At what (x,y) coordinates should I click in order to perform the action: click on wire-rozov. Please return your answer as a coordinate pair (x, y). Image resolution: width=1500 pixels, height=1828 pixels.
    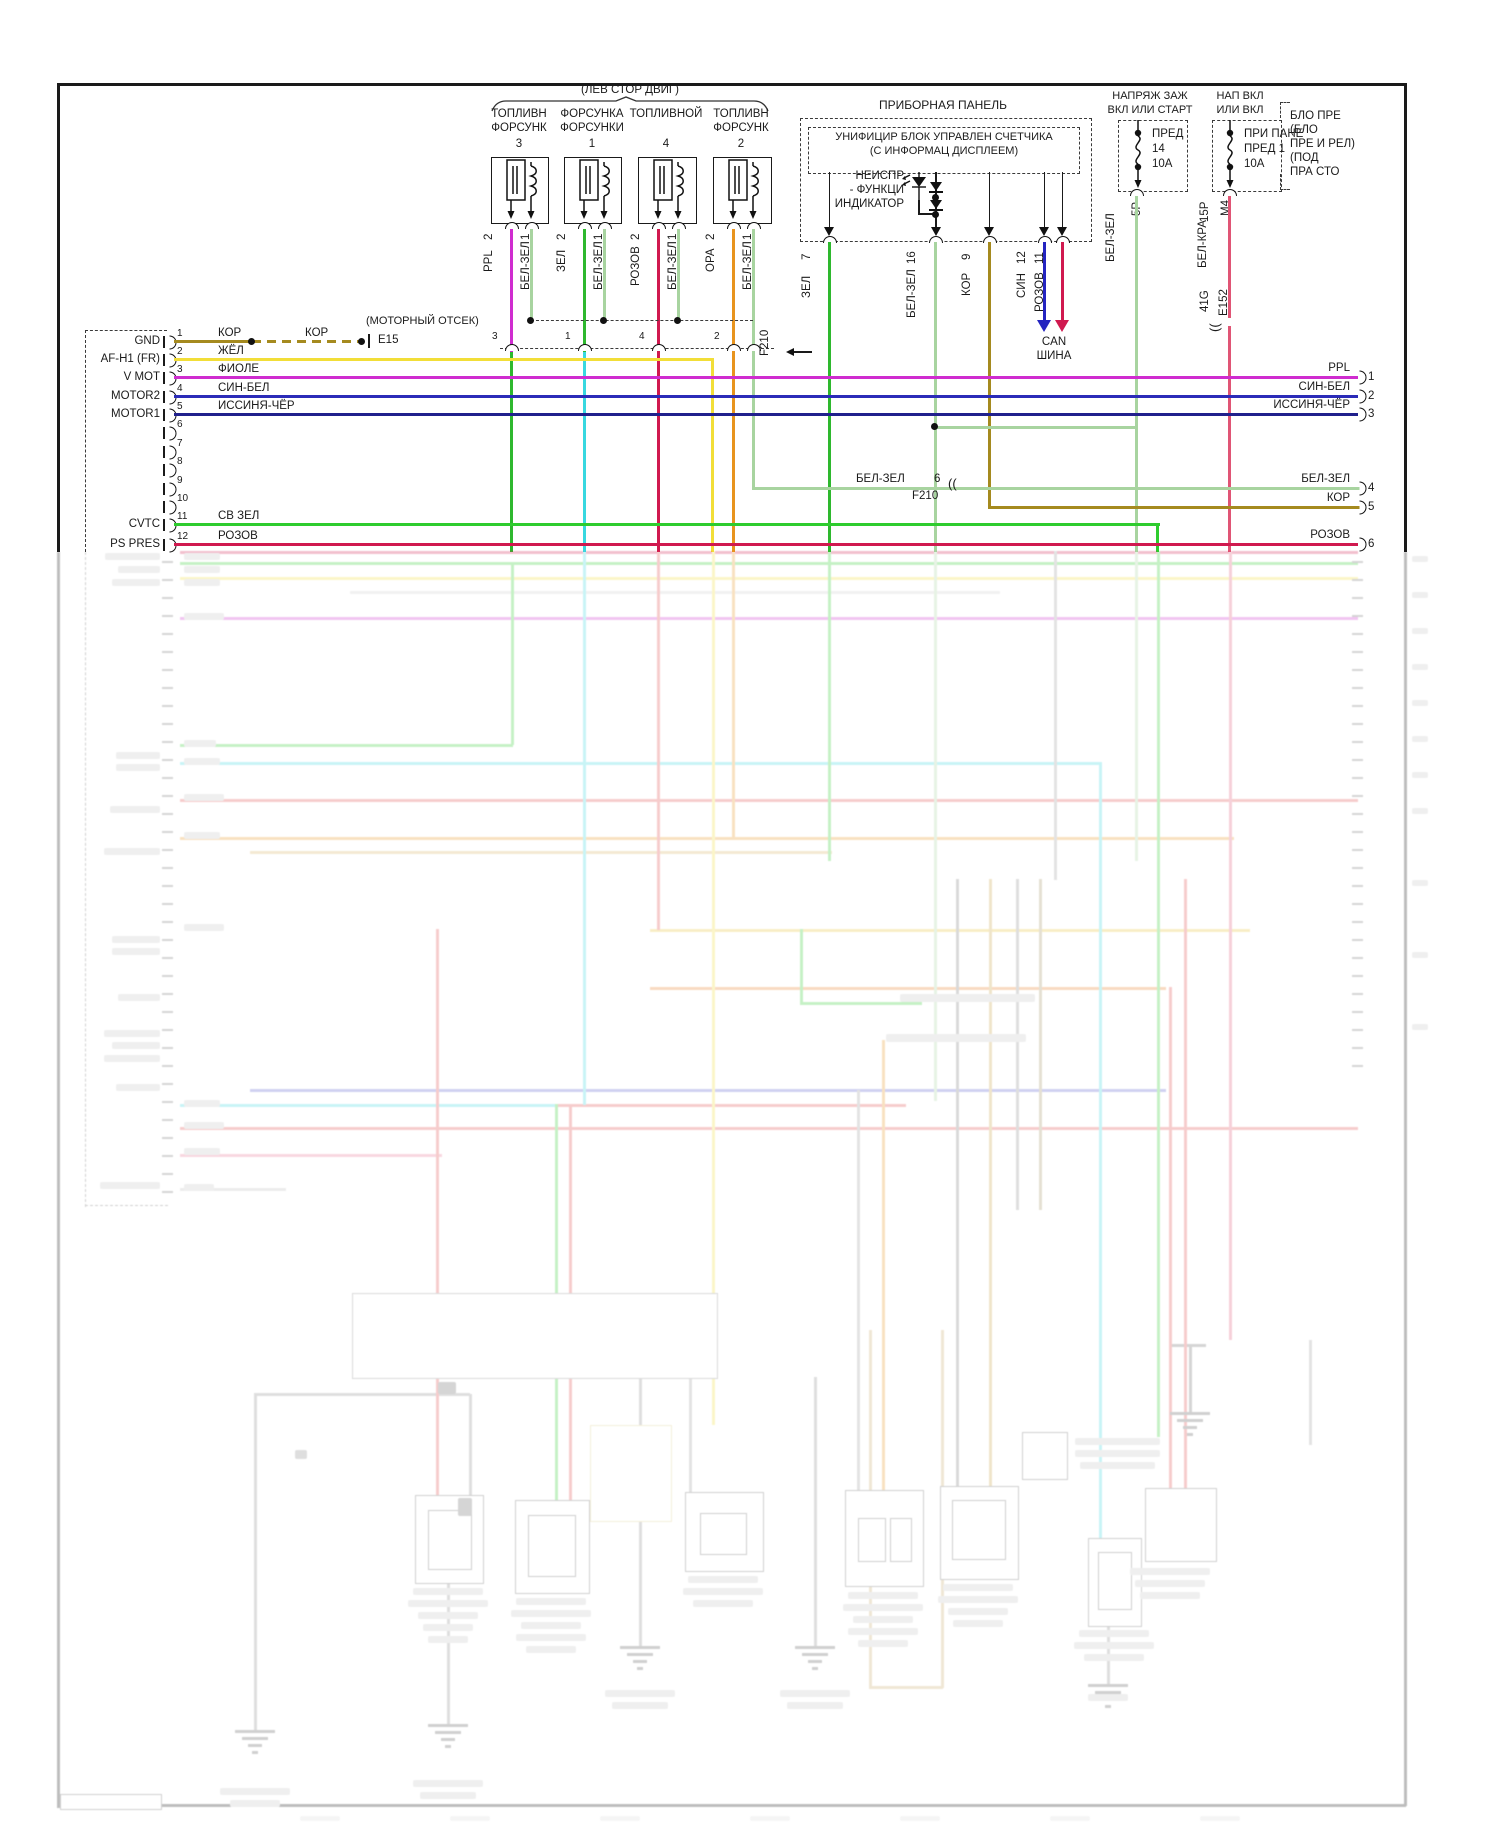
    Looking at the image, I should click on (658, 290).